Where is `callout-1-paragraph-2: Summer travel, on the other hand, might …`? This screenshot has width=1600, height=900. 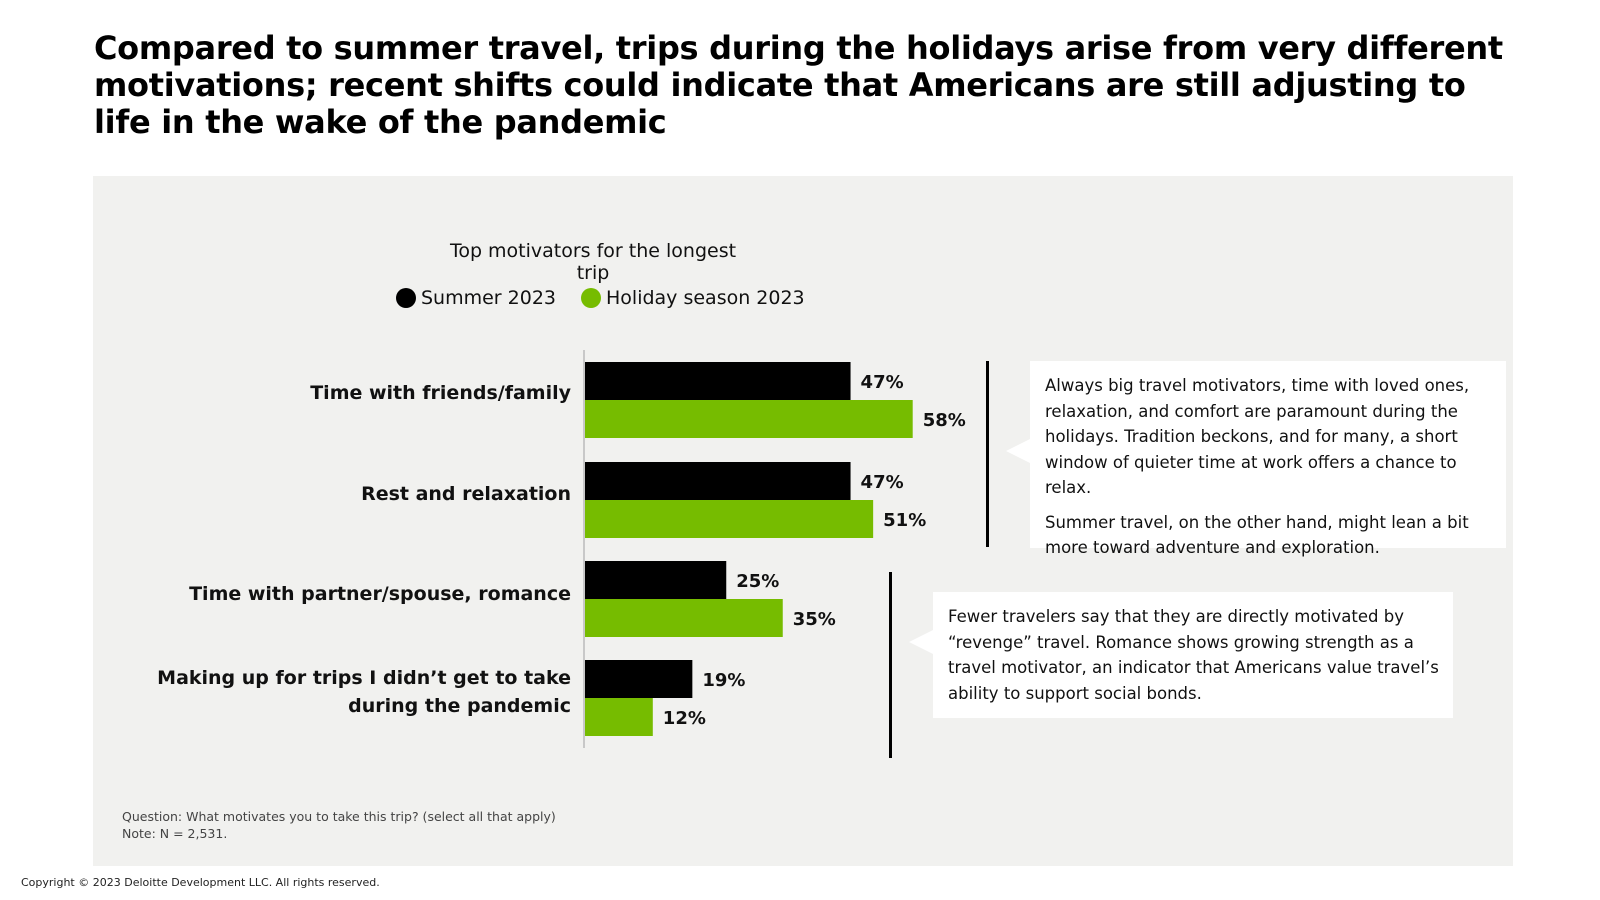
callout-1-paragraph-2: Summer travel, on the other hand, might … is located at coordinates (1257, 535).